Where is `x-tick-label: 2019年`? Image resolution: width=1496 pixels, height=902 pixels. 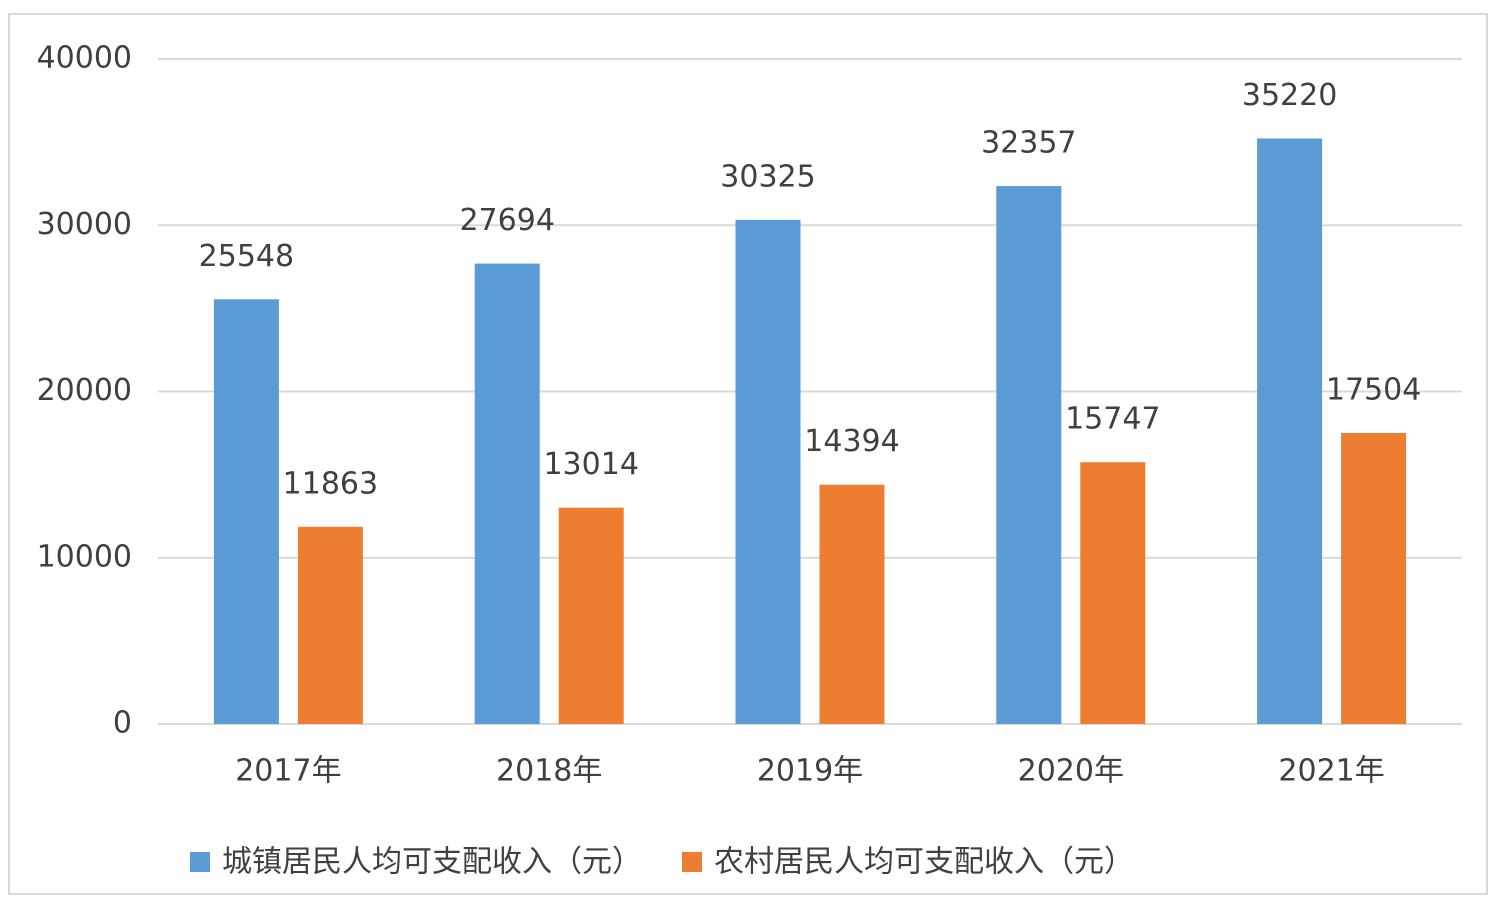
x-tick-label: 2019年 is located at coordinates (810, 771).